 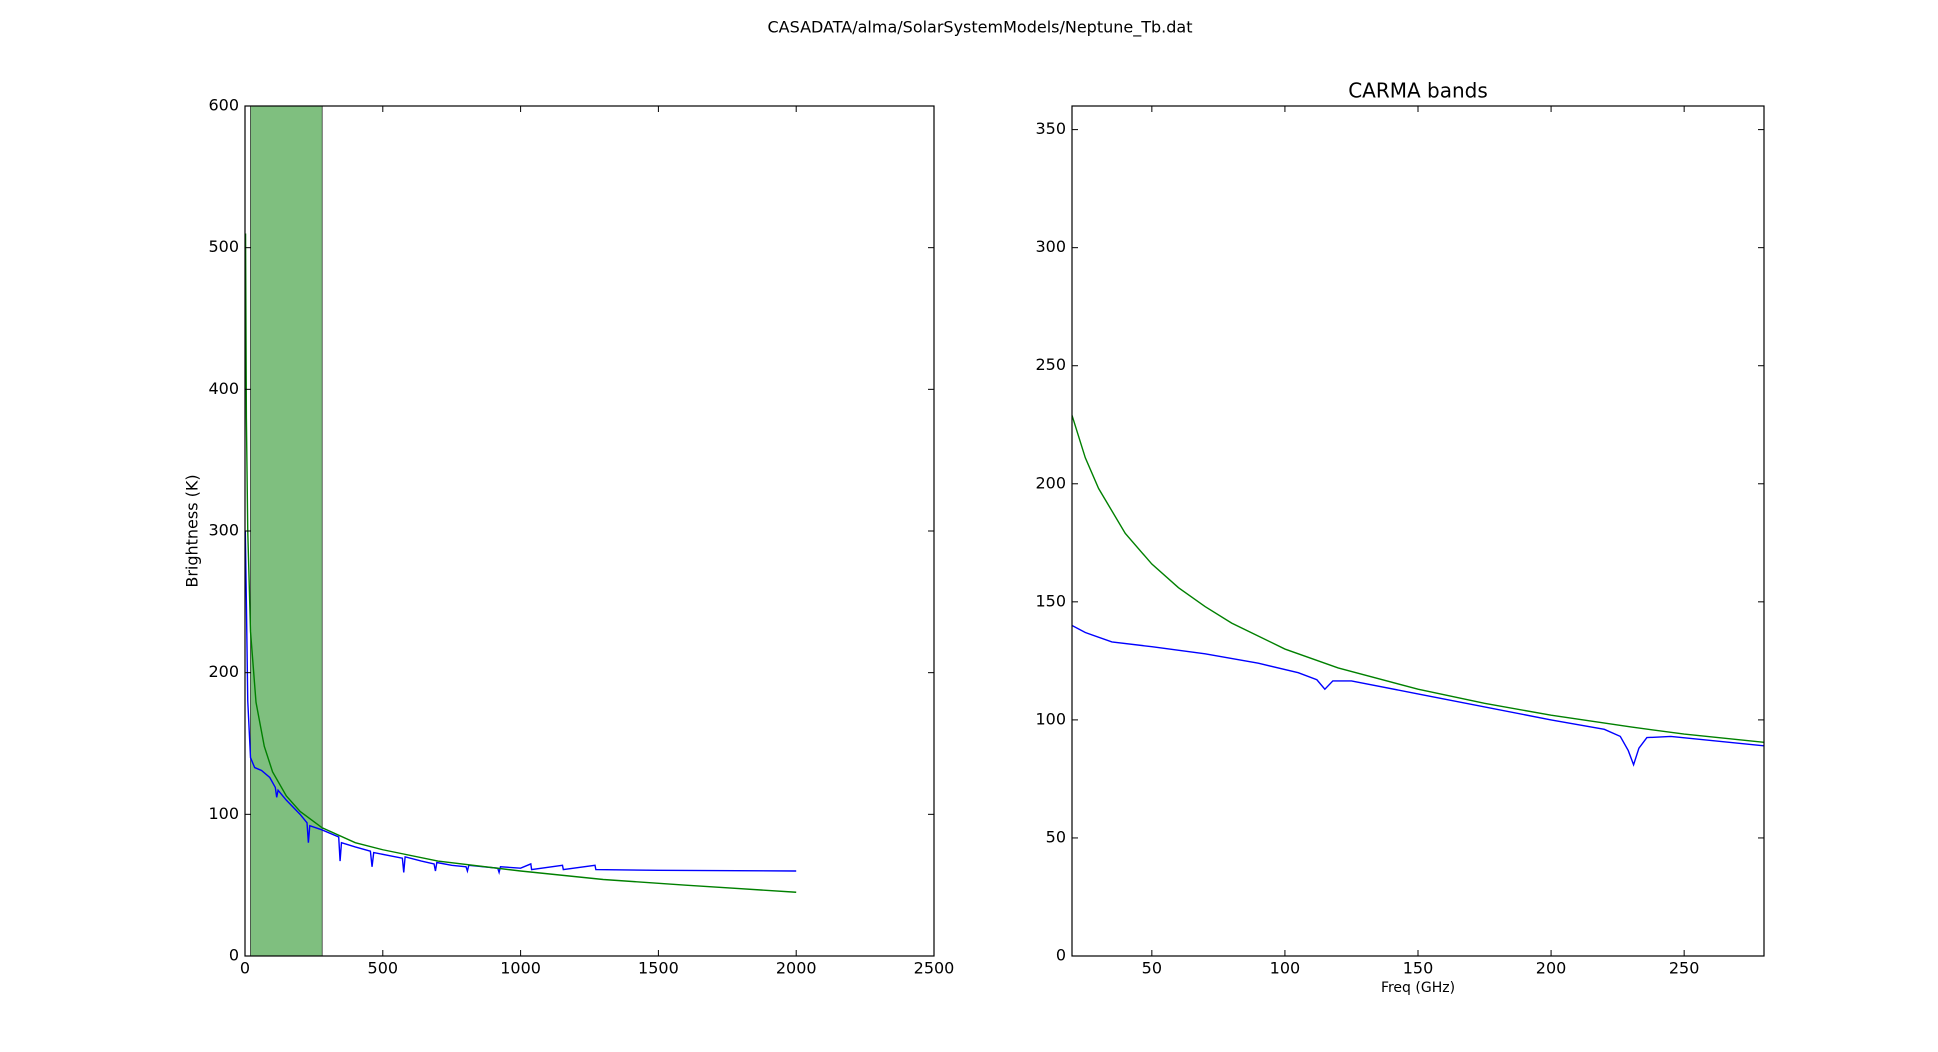 What do you see at coordinates (1551, 968) in the screenshot?
I see `x-tick-label: 200` at bounding box center [1551, 968].